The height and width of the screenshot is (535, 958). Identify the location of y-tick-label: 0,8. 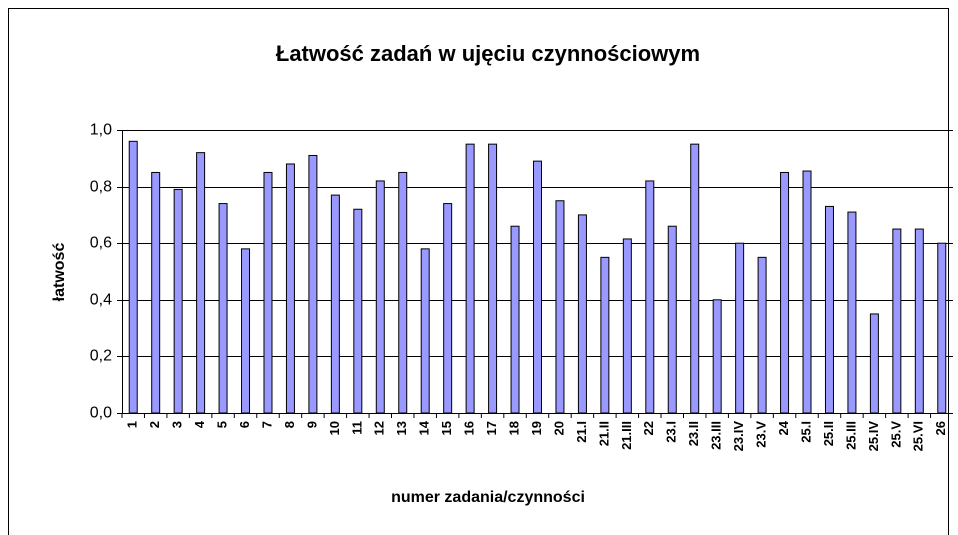
(101, 187).